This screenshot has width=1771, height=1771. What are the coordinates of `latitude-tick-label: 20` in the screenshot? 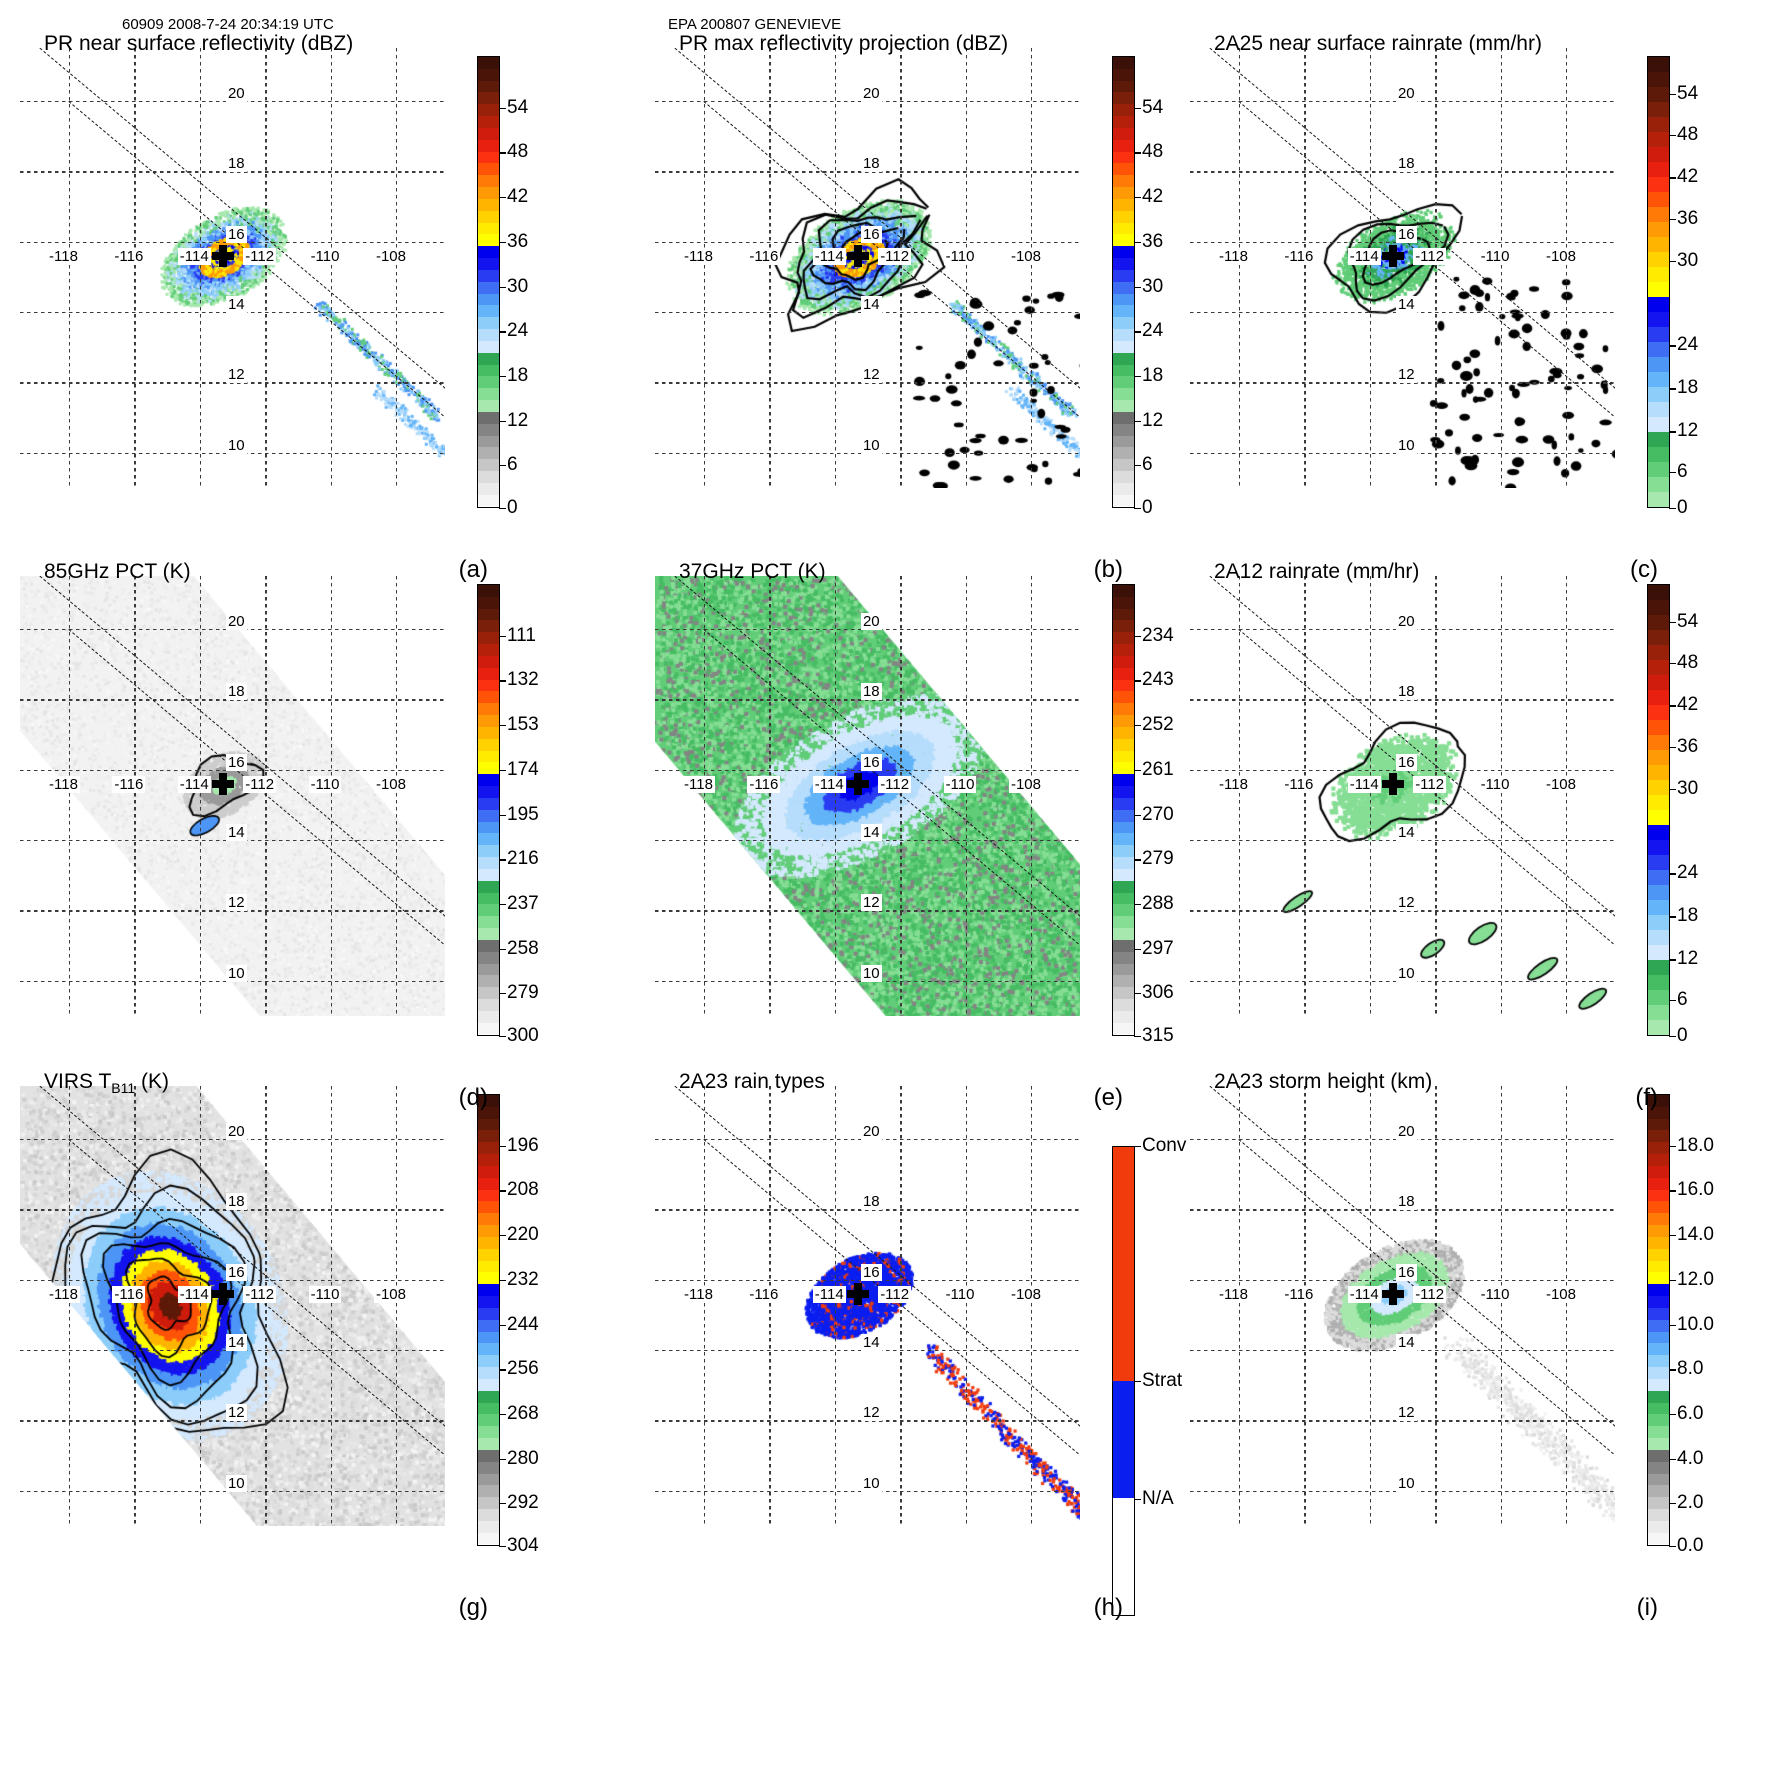 It's located at (1406, 621).